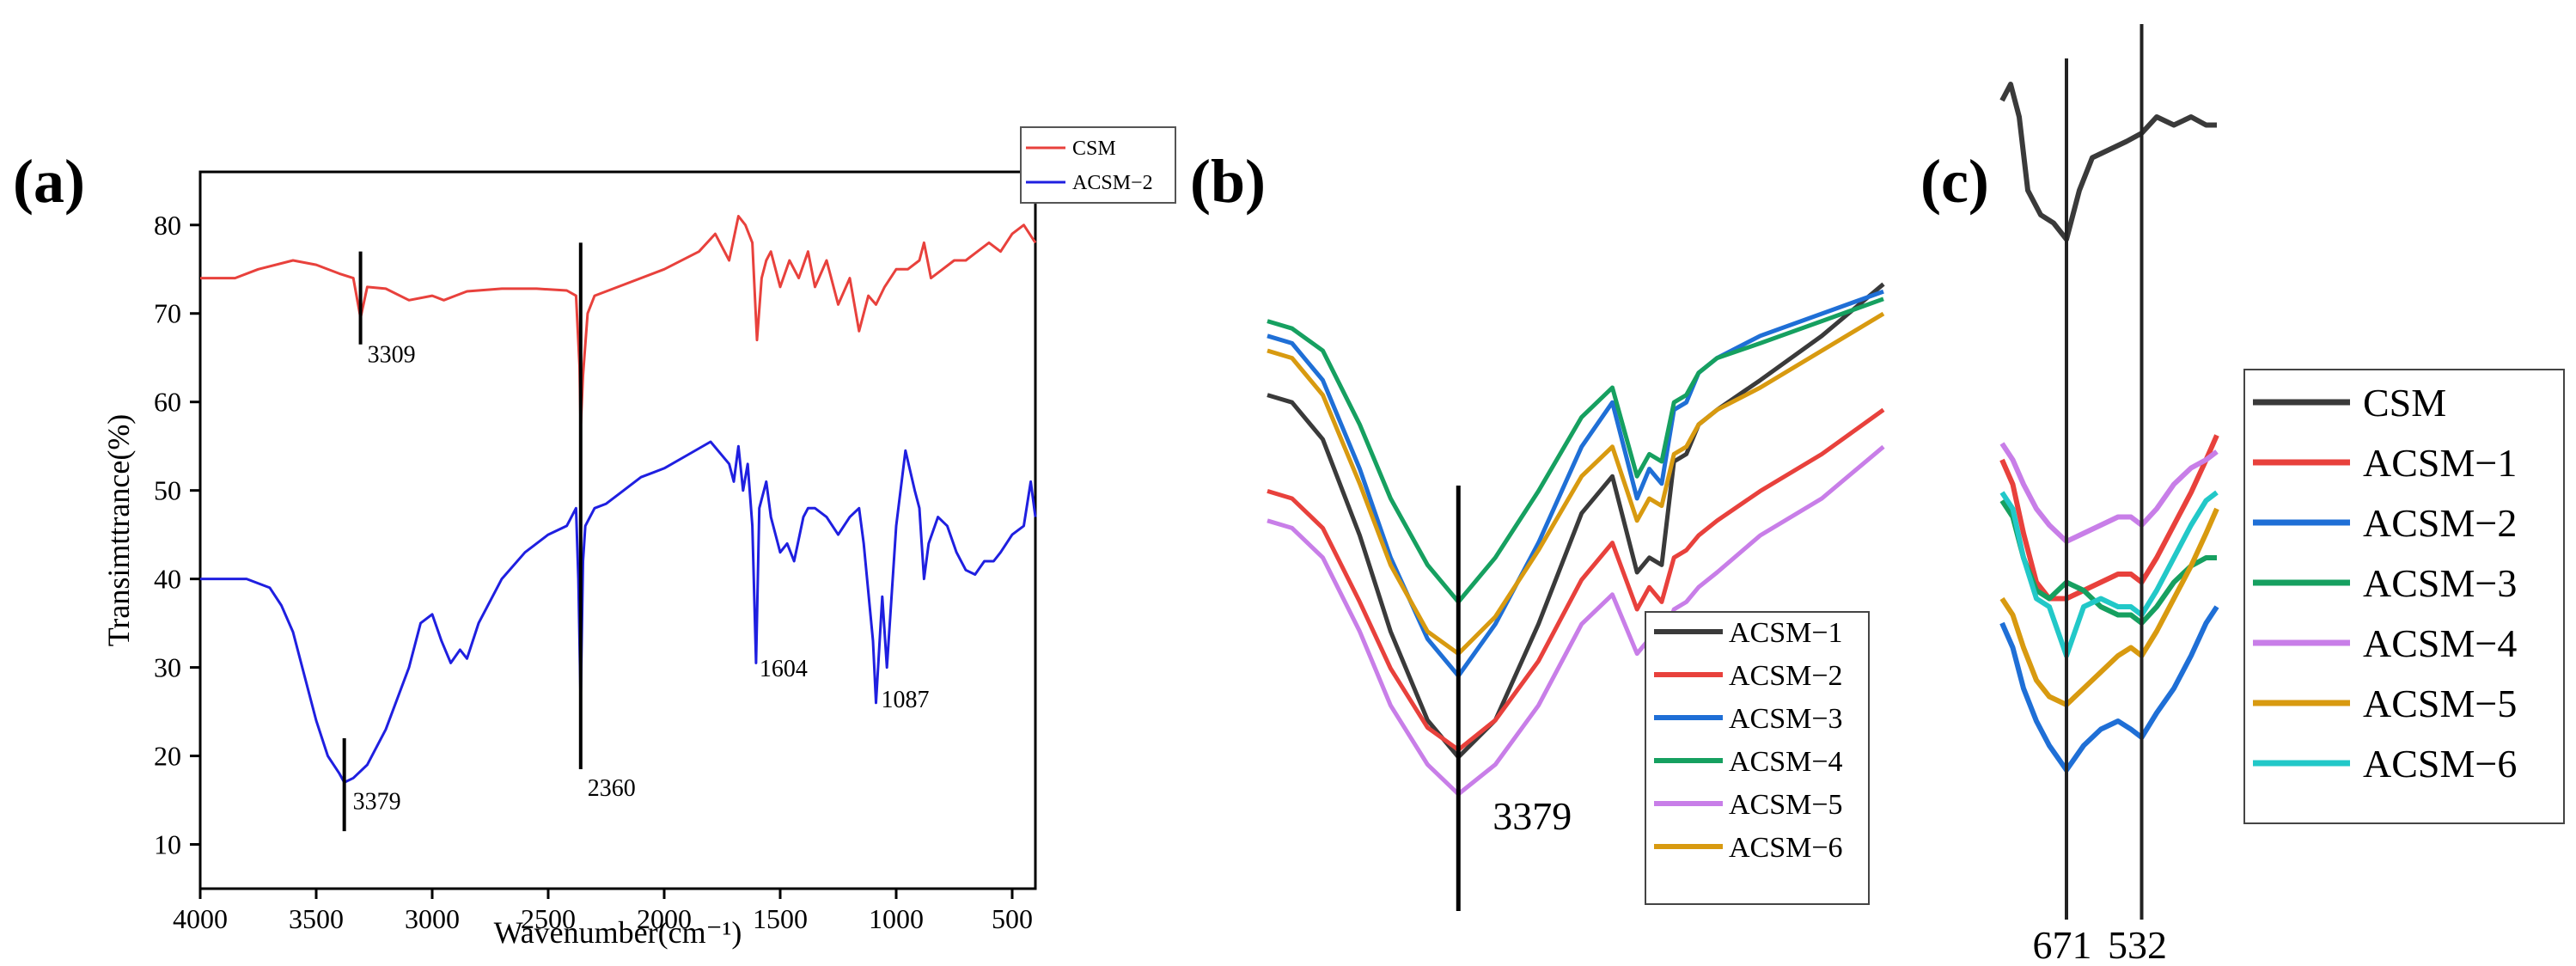  Describe the element at coordinates (167, 844) in the screenshot. I see `y-tick-label: 10` at that location.